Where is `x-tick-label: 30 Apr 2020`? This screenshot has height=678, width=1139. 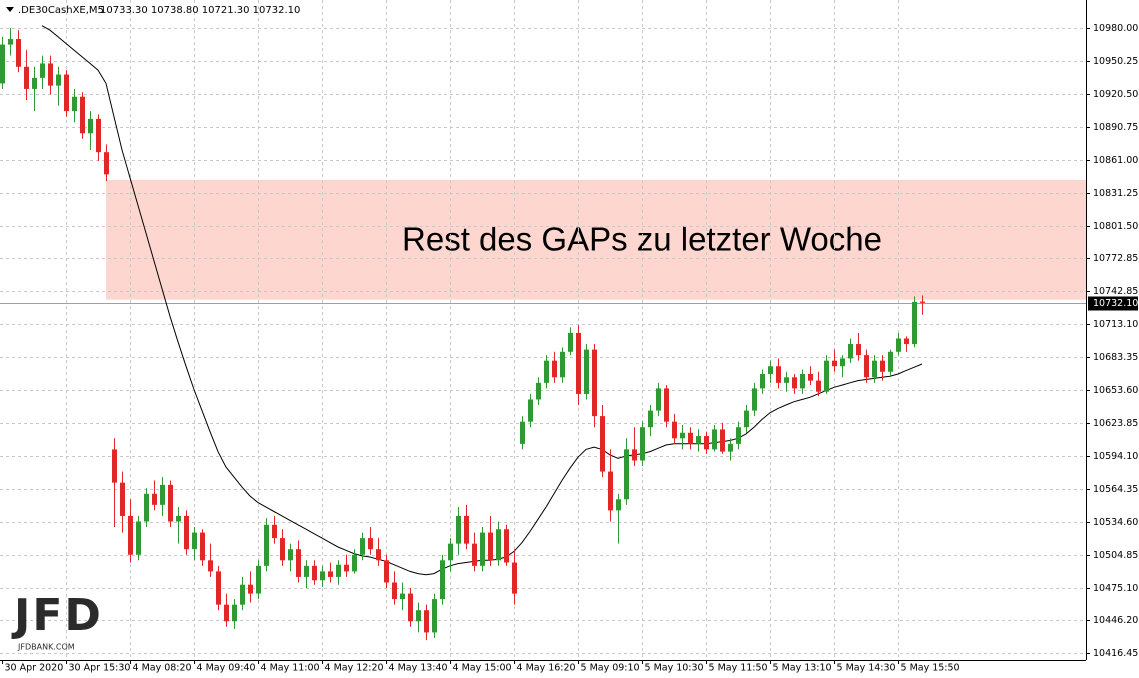
x-tick-label: 30 Apr 2020 is located at coordinates (34, 668).